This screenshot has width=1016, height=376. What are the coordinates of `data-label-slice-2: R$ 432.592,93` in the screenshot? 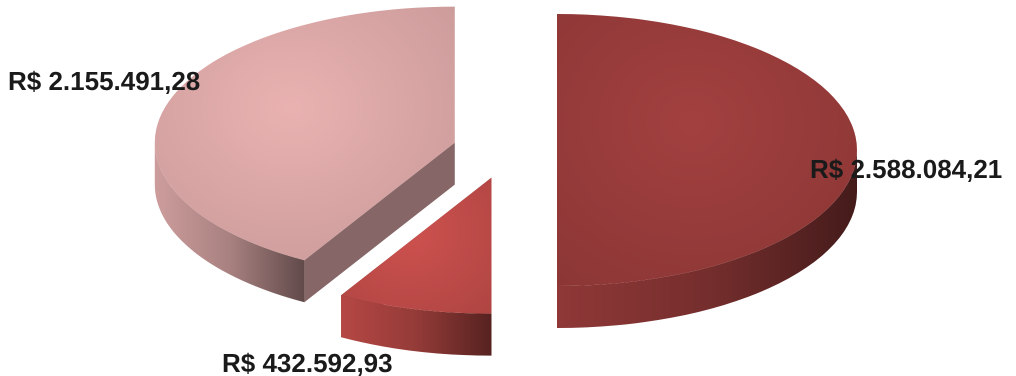 It's located at (307, 362).